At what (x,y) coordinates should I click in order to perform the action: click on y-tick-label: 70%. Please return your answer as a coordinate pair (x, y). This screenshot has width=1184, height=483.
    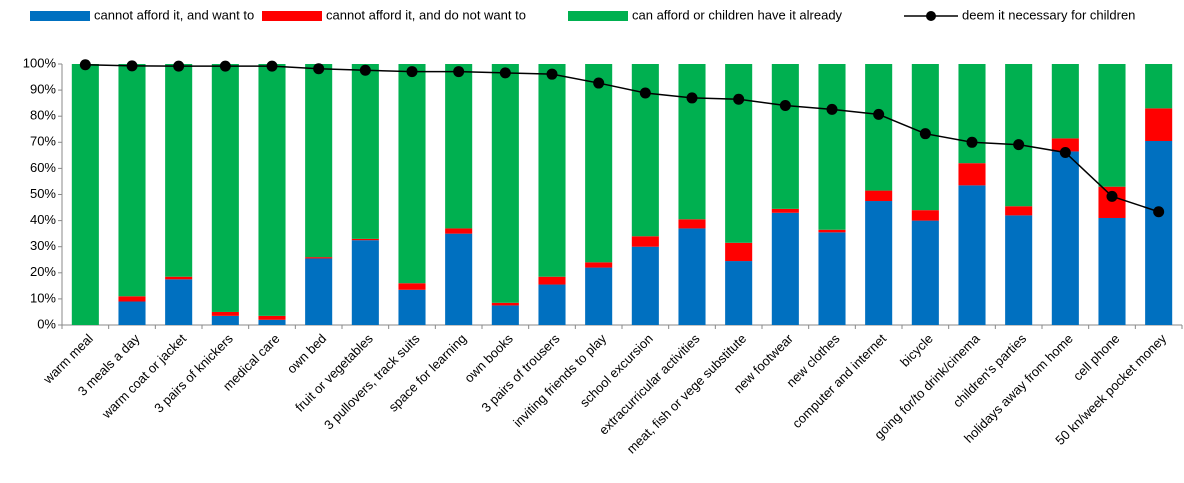
    Looking at the image, I should click on (43, 141).